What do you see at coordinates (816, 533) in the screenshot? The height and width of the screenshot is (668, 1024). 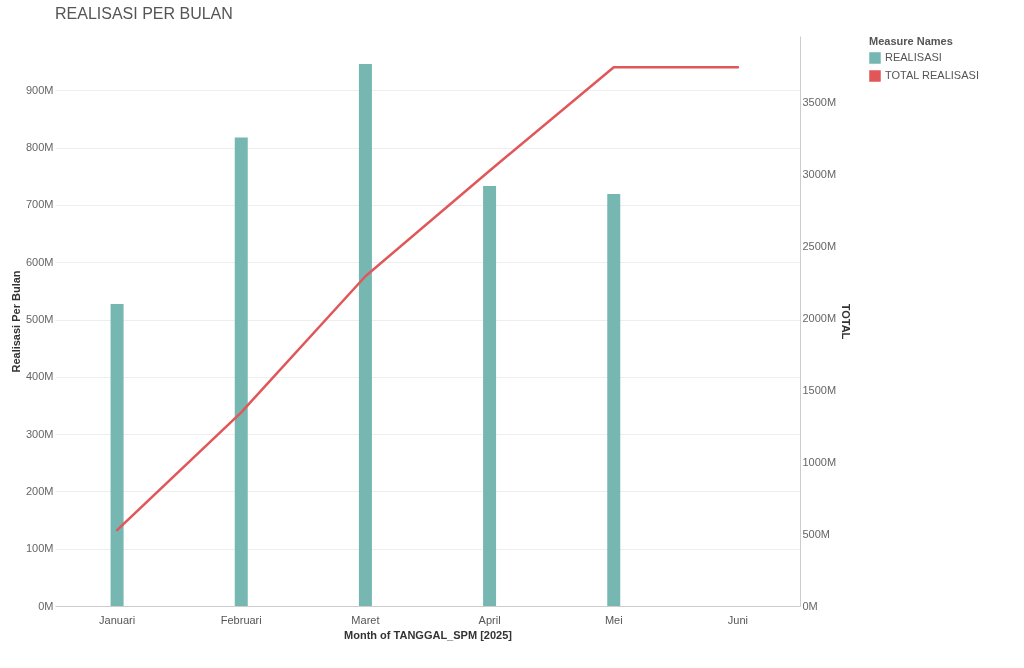 I see `y2-tick-label: 500M` at bounding box center [816, 533].